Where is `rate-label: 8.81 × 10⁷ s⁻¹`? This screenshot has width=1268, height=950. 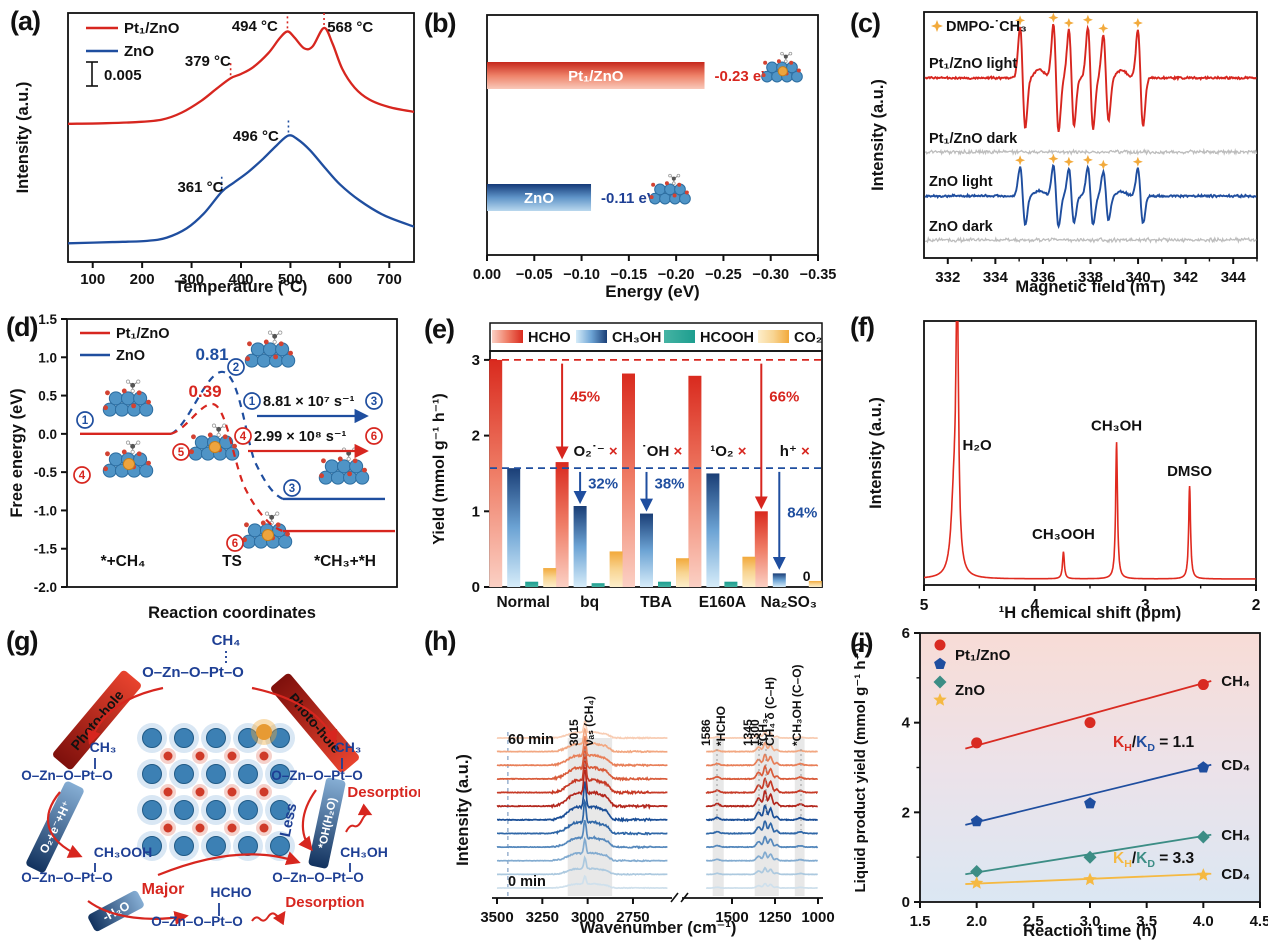 rate-label: 8.81 × 10⁷ s⁻¹ is located at coordinates (309, 402).